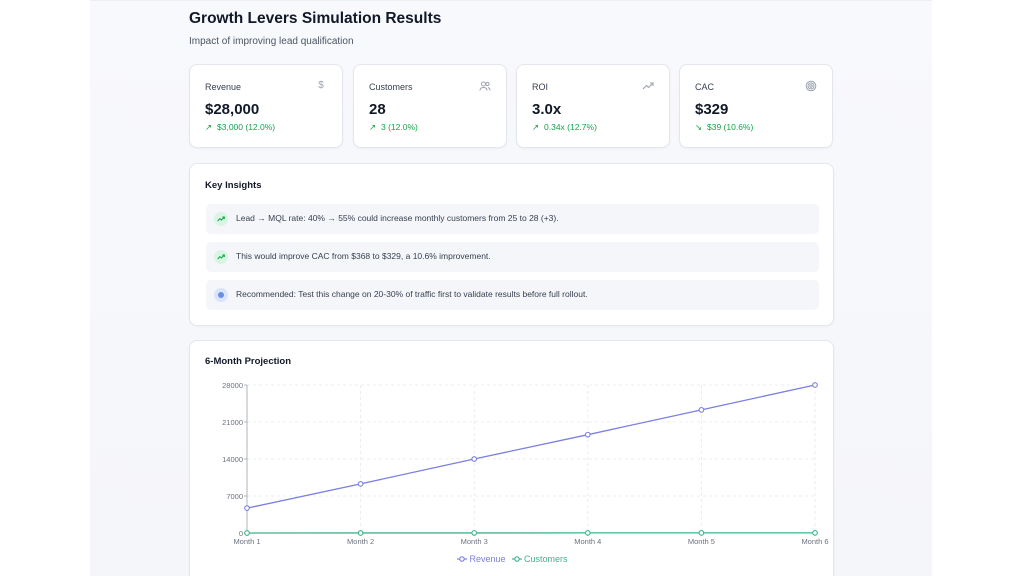 This screenshot has height=576, width=1024. I want to click on x-tick-label: Month 6, so click(814, 541).